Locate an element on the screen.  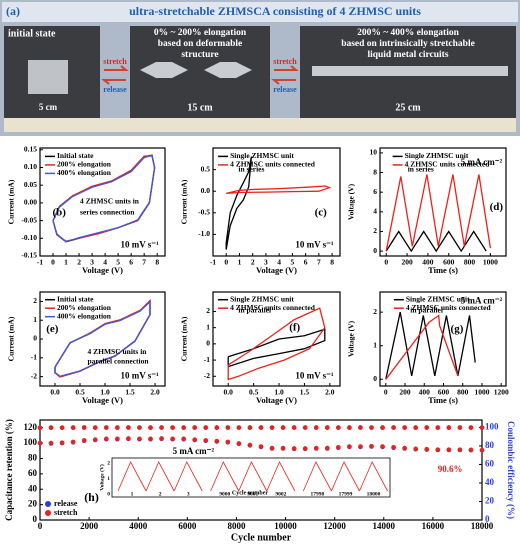
y-axis-label: Capacitance retention (%) is located at coordinates (9, 470).